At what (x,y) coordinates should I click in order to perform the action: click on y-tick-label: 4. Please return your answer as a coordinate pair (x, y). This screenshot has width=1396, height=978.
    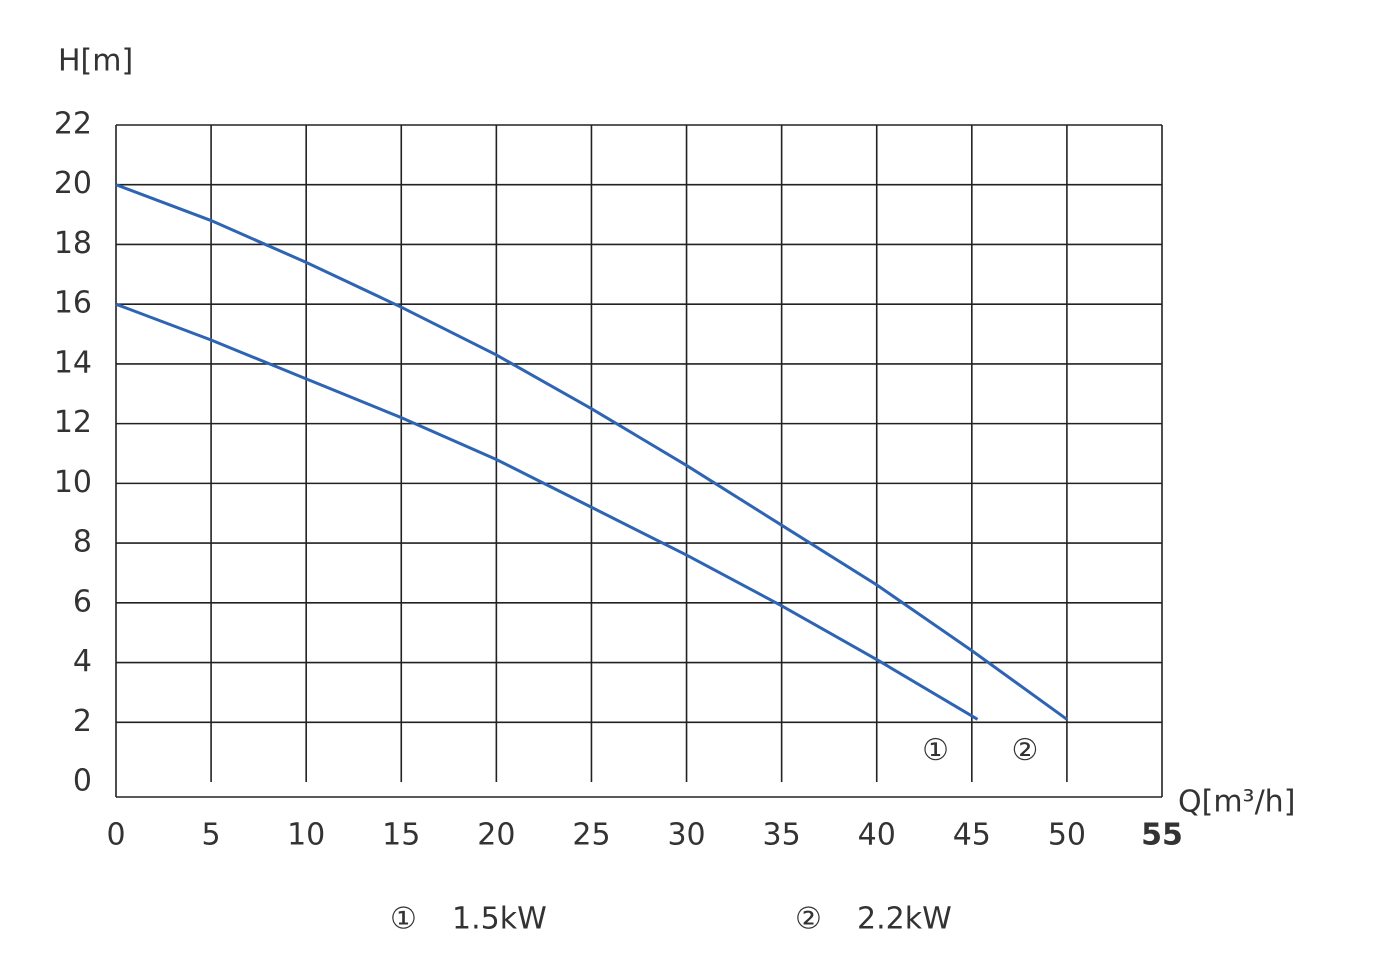
    Looking at the image, I should click on (82, 661).